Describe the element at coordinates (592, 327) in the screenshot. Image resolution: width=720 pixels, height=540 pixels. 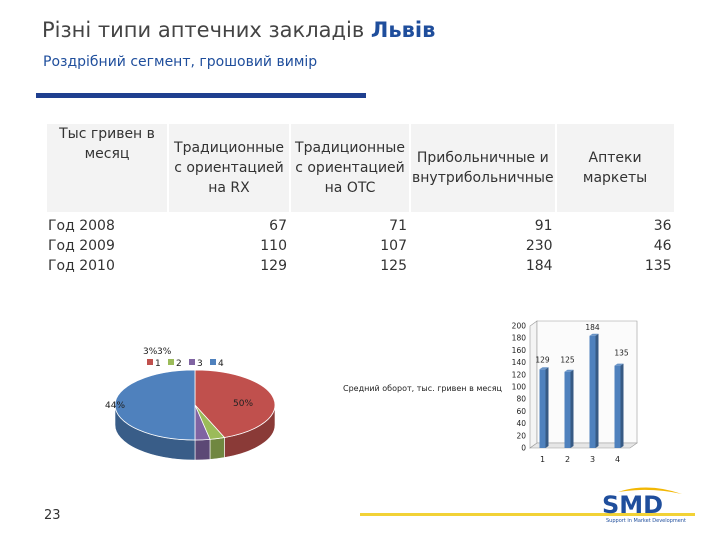
I see `bar-data-label: 184` at that location.